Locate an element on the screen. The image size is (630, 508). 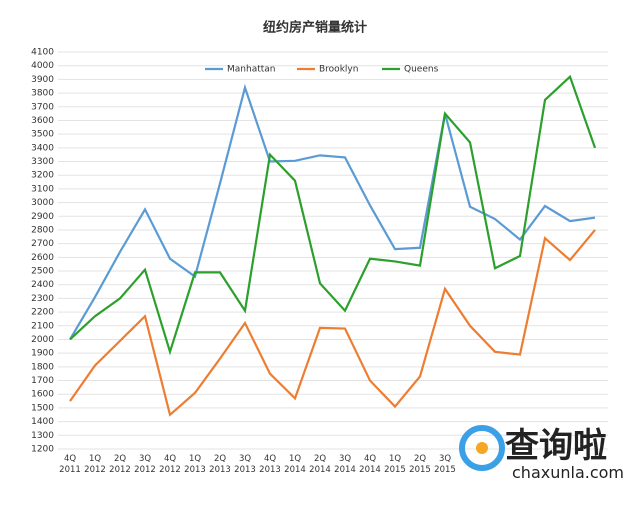
x-tick-label: 3Q 2015 is located at coordinates (445, 464).